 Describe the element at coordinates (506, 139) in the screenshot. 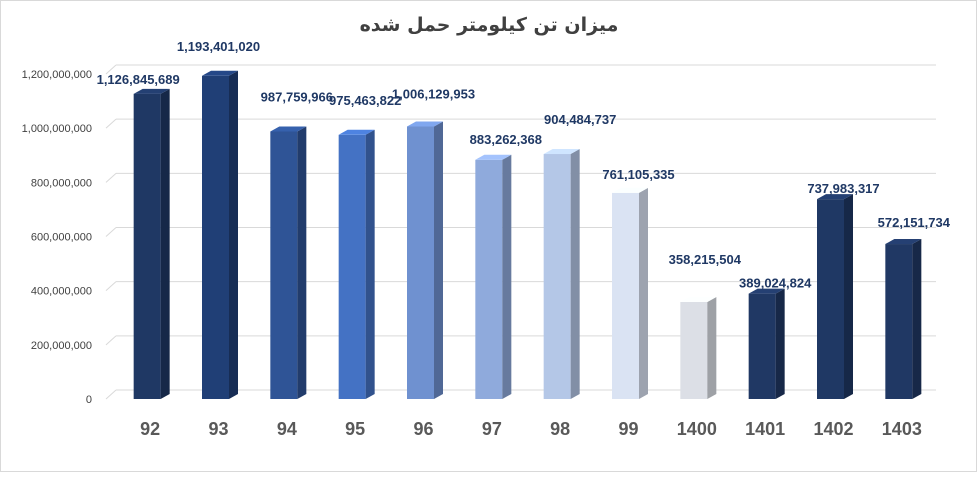

I see `data-label: 883,262,368` at that location.